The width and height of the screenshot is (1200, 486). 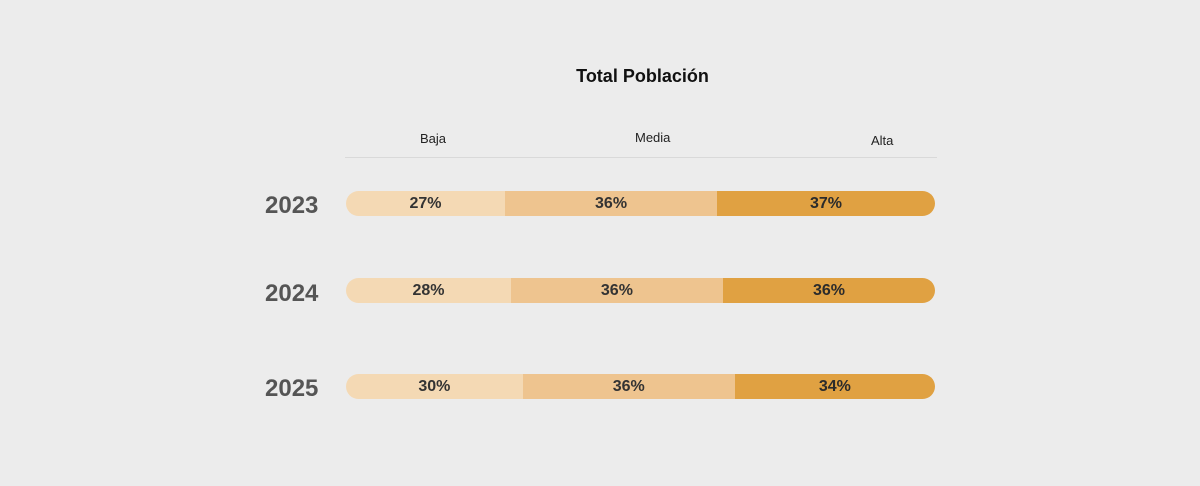 I want to click on bar-segment-media-2023: 36%, so click(x=611, y=203).